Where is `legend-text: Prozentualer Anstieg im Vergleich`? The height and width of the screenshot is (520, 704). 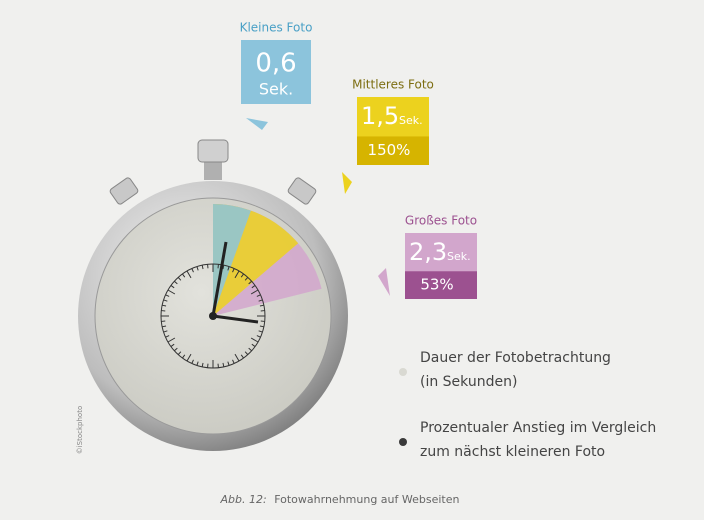
legend-text: Prozentualer Anstieg im Vergleich is located at coordinates (538, 428).